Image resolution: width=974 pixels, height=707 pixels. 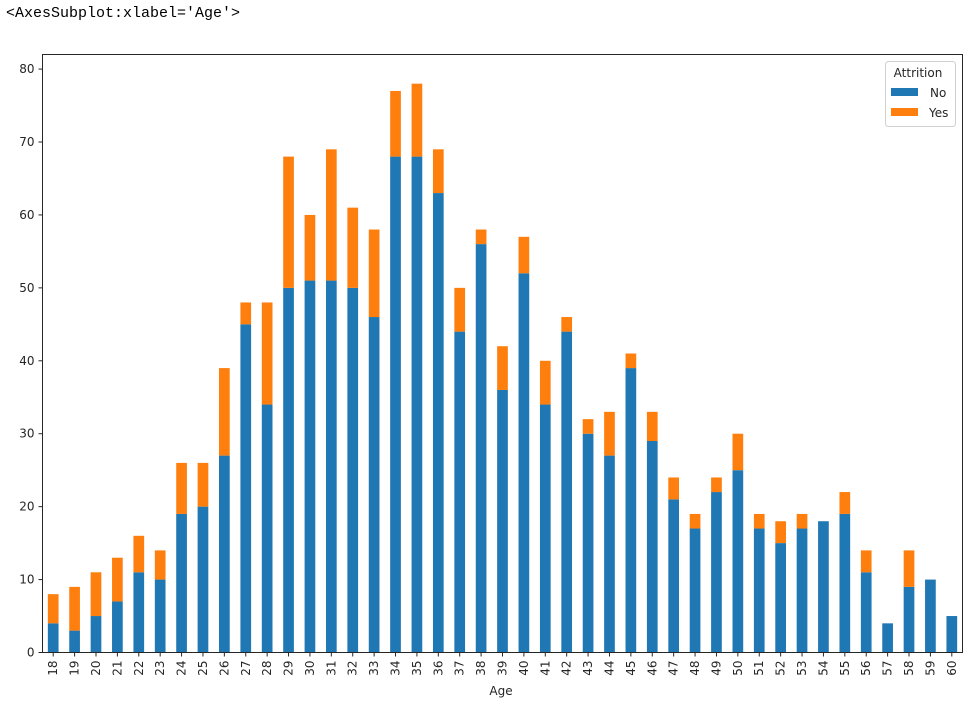 What do you see at coordinates (920, 94) in the screenshot?
I see `legend: Attrition No Yes` at bounding box center [920, 94].